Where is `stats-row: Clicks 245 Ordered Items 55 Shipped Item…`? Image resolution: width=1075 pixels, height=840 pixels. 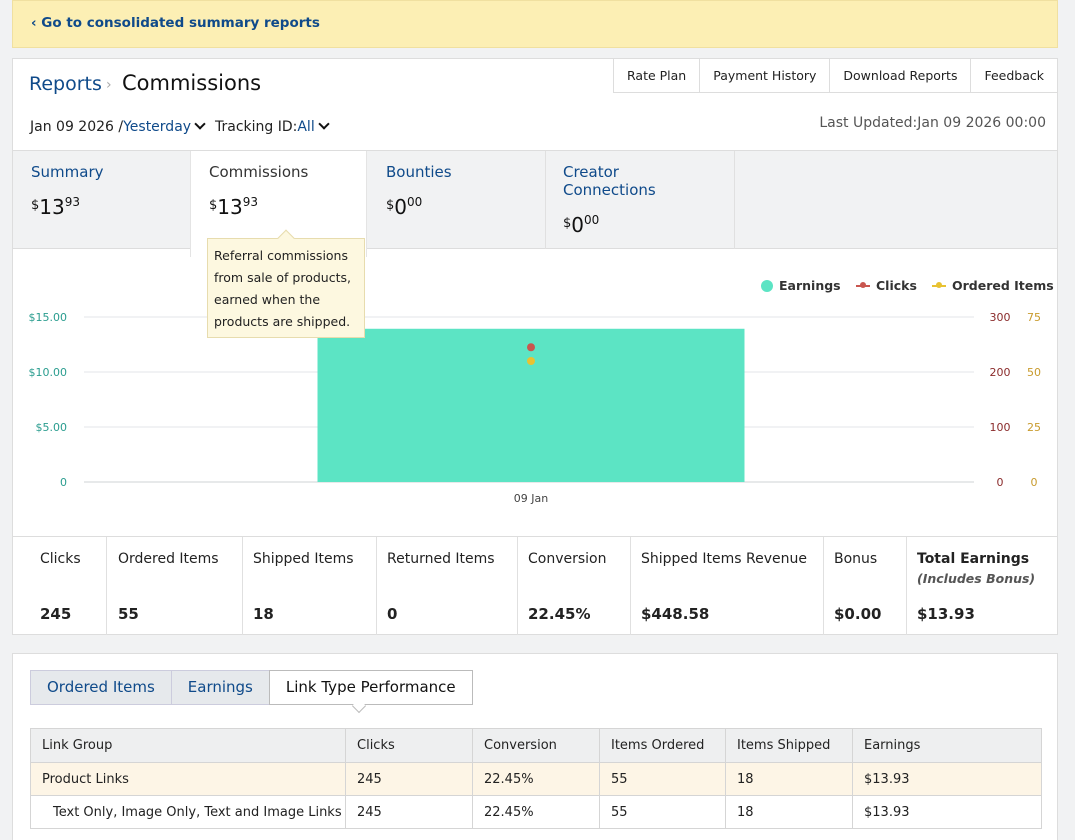
stats-row: Clicks 245 Ordered Items 55 Shipped Item… is located at coordinates (535, 585).